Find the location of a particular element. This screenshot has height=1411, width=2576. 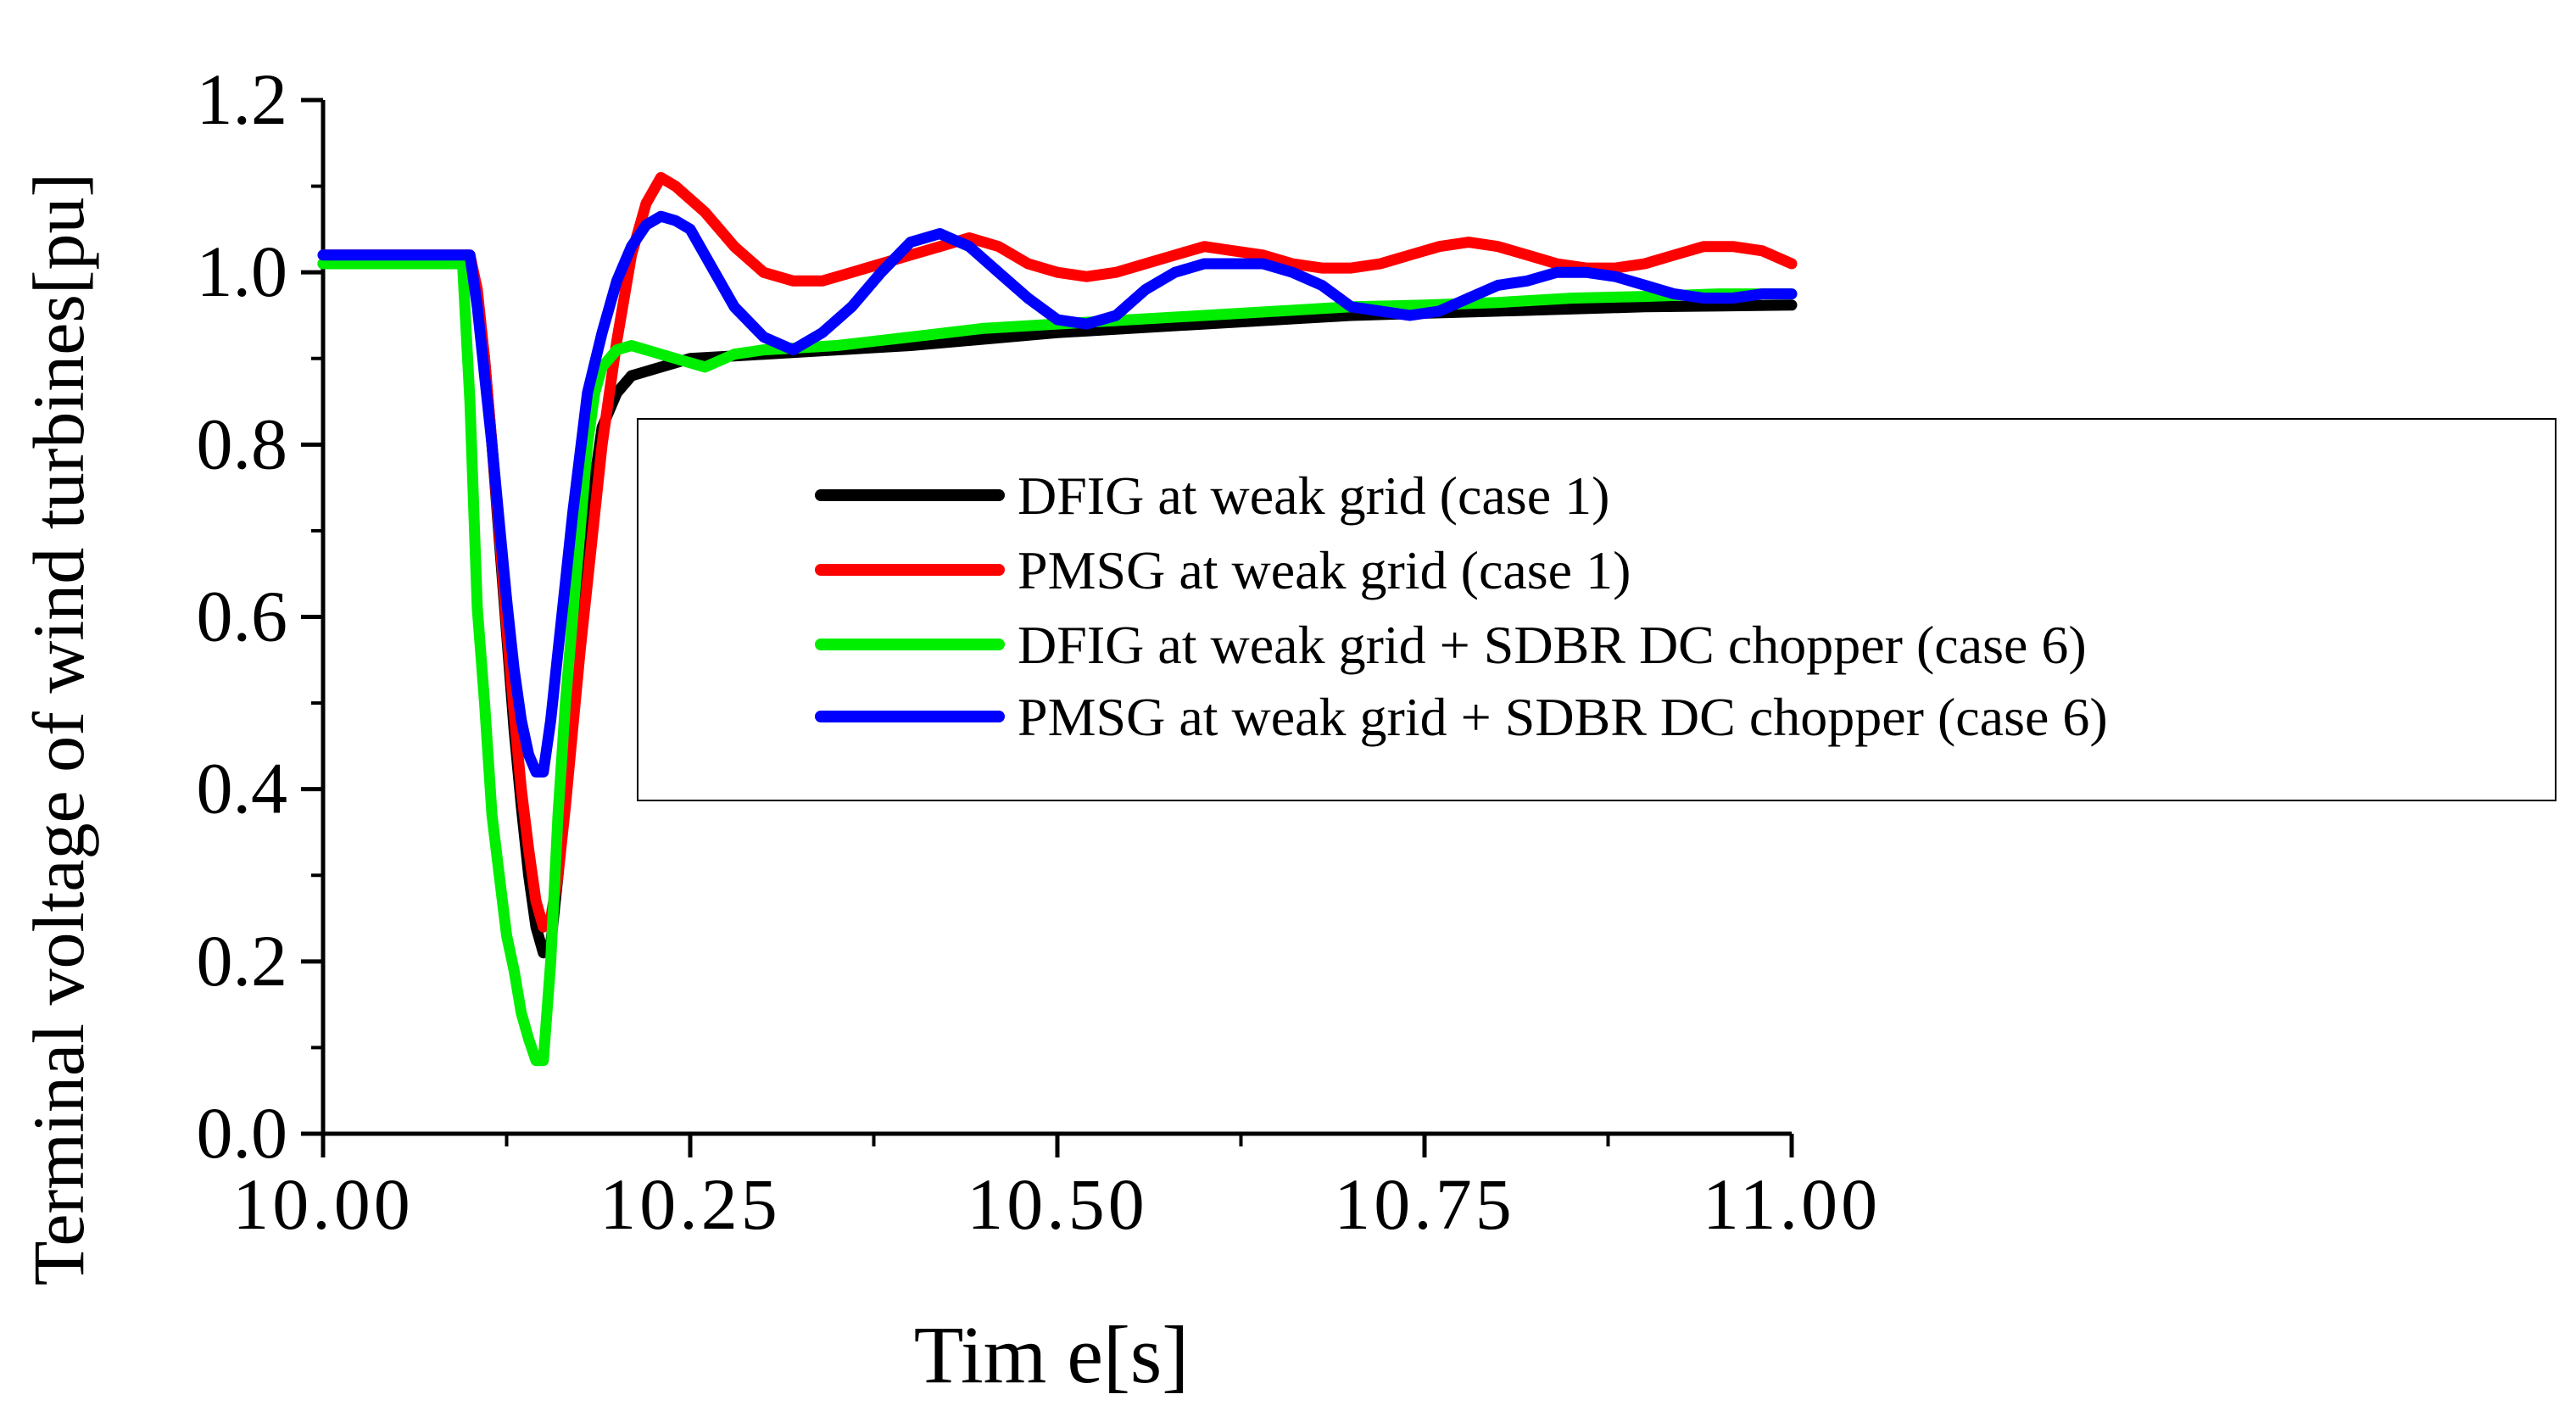

x-tick-label: 10.25 is located at coordinates (690, 1204).